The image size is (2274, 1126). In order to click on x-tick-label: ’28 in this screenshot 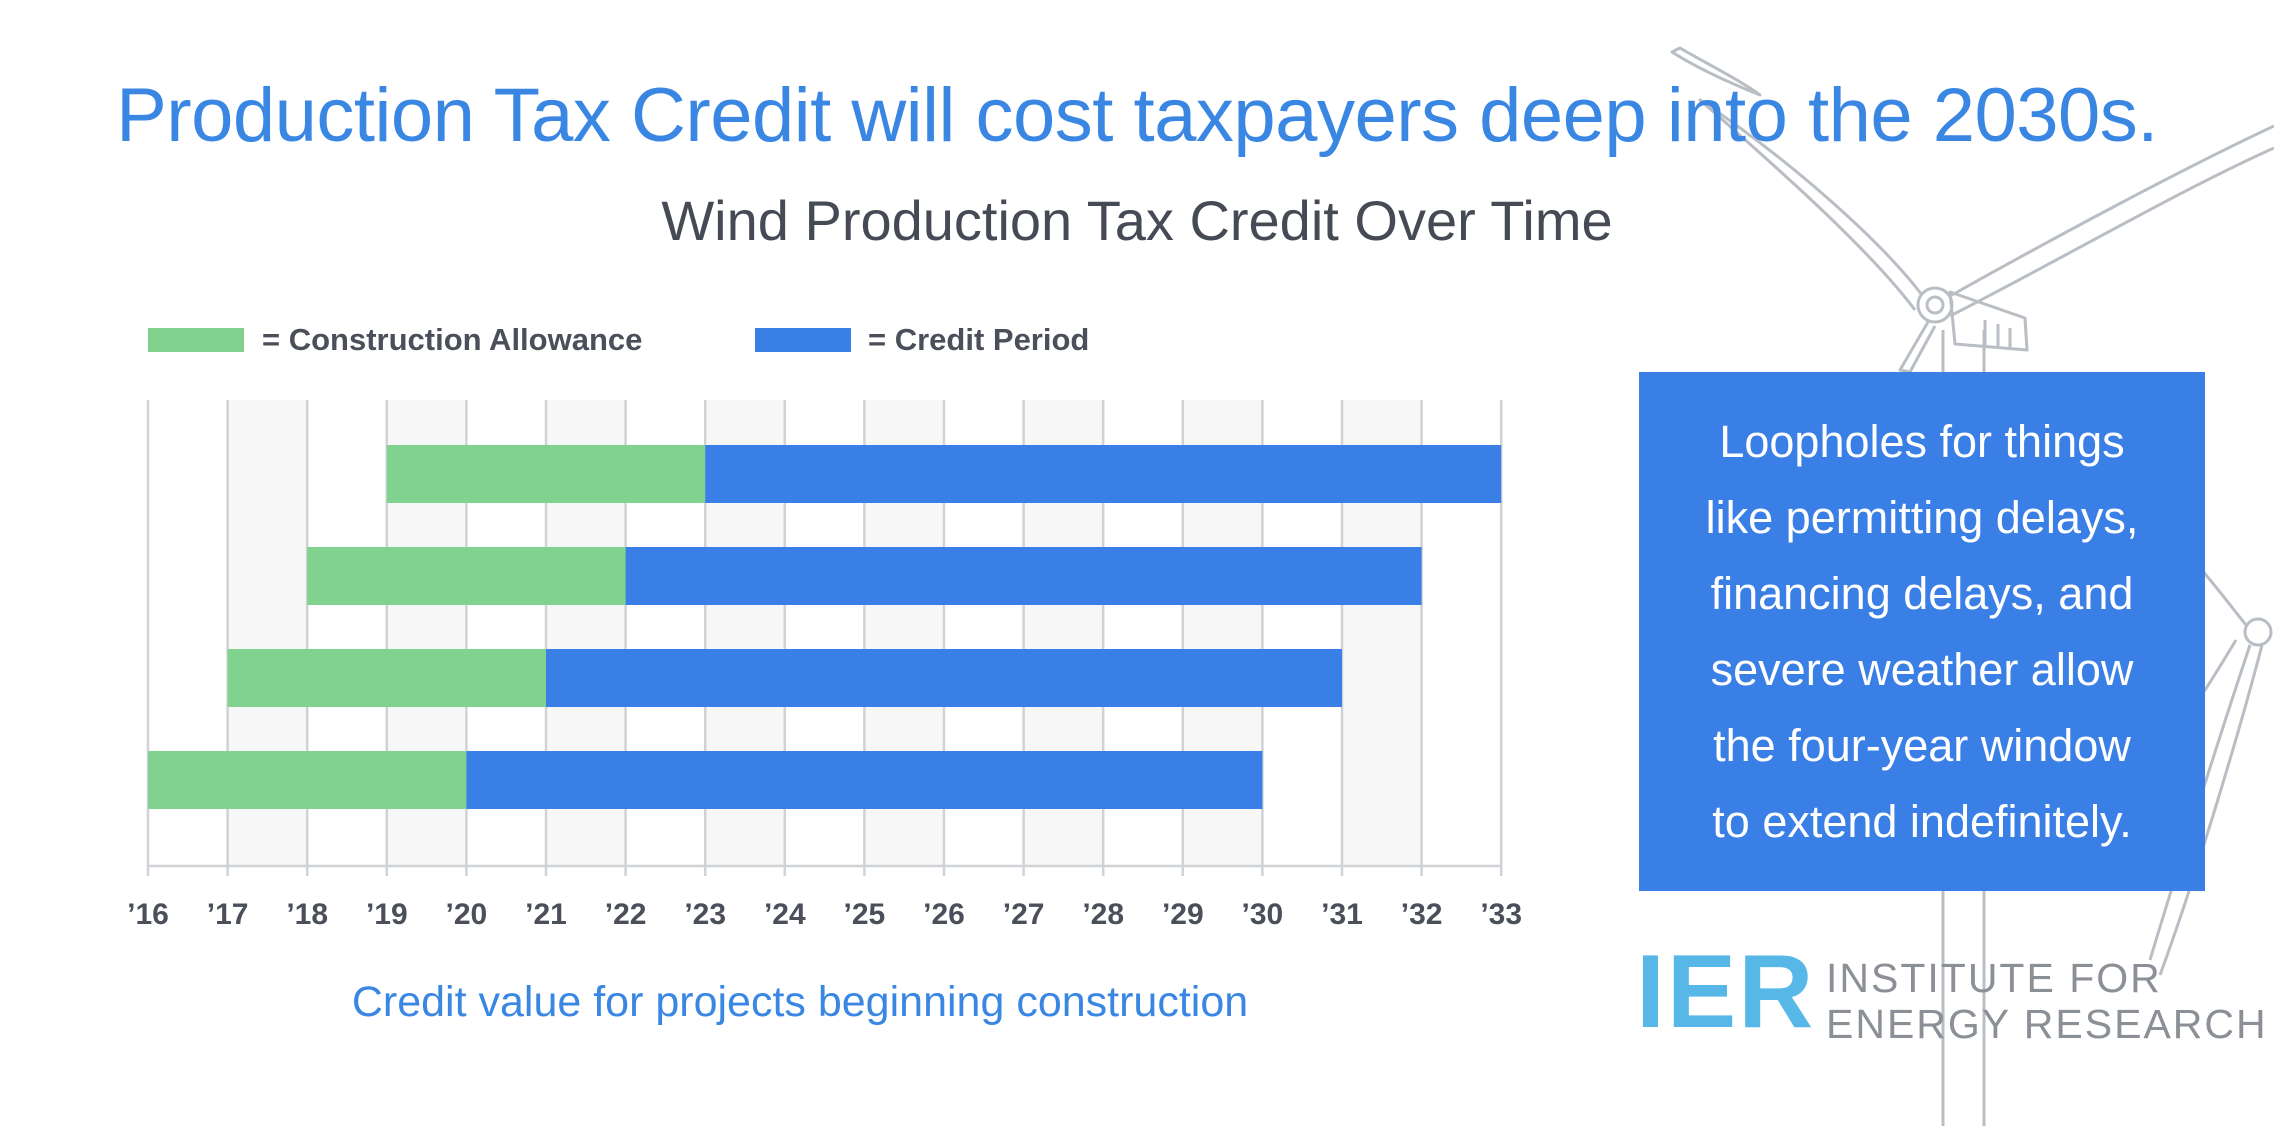, I will do `click(1103, 914)`.